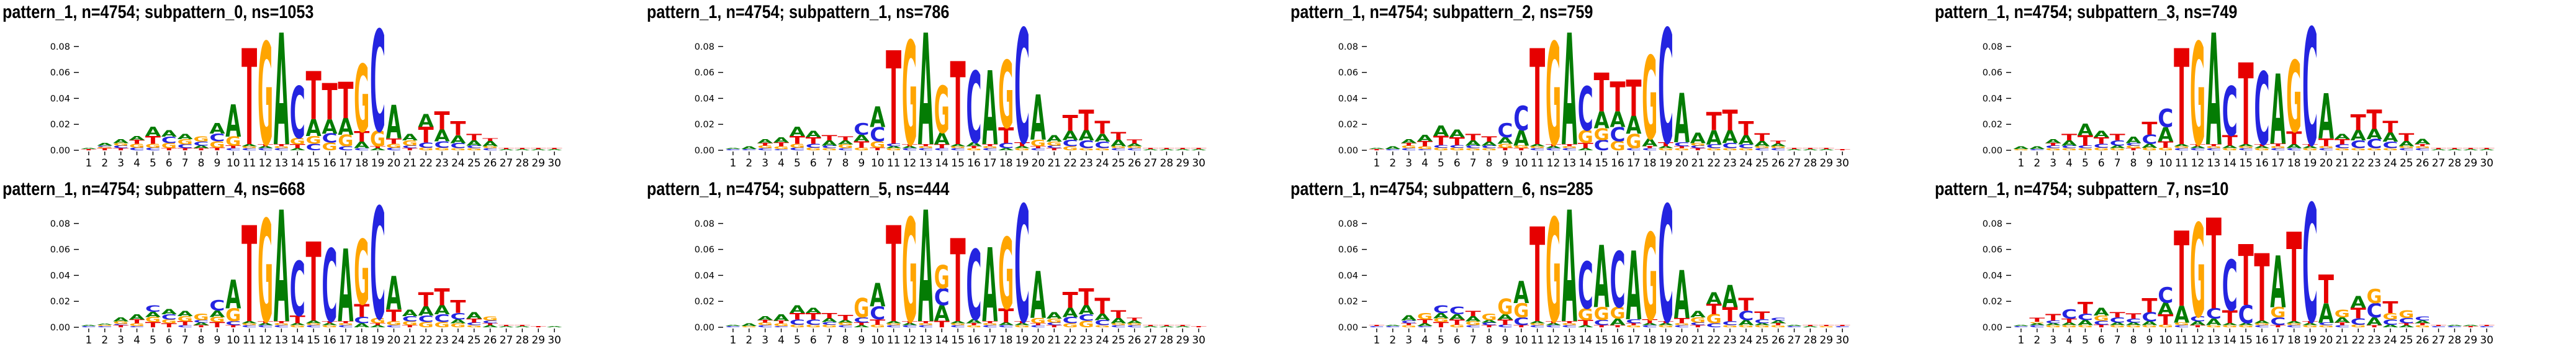 The width and height of the screenshot is (2576, 354). I want to click on plot-title: pattern_1, n=4754; subpattern_3, ns=749, so click(2085, 12).